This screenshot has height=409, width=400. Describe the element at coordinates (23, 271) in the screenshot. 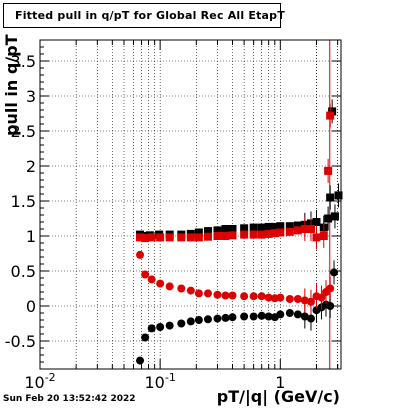

I see `y-tick-label: 0.5` at that location.